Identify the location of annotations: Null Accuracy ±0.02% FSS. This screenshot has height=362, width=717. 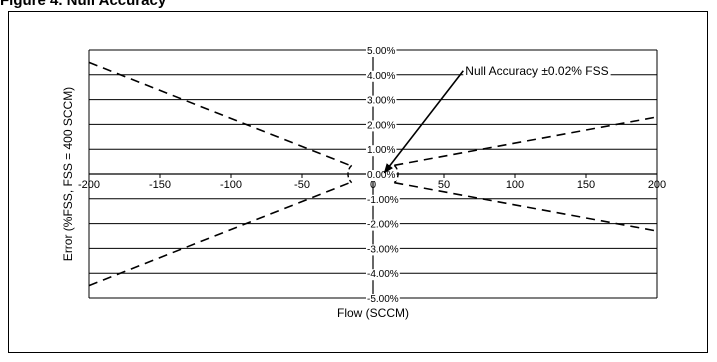
(497, 118).